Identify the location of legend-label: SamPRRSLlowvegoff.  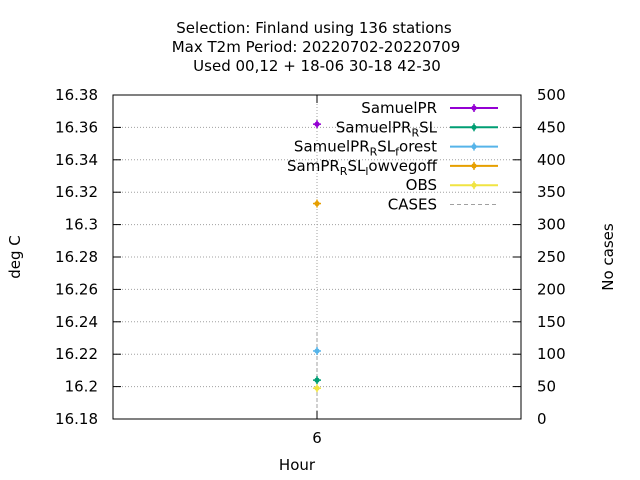
(362, 167).